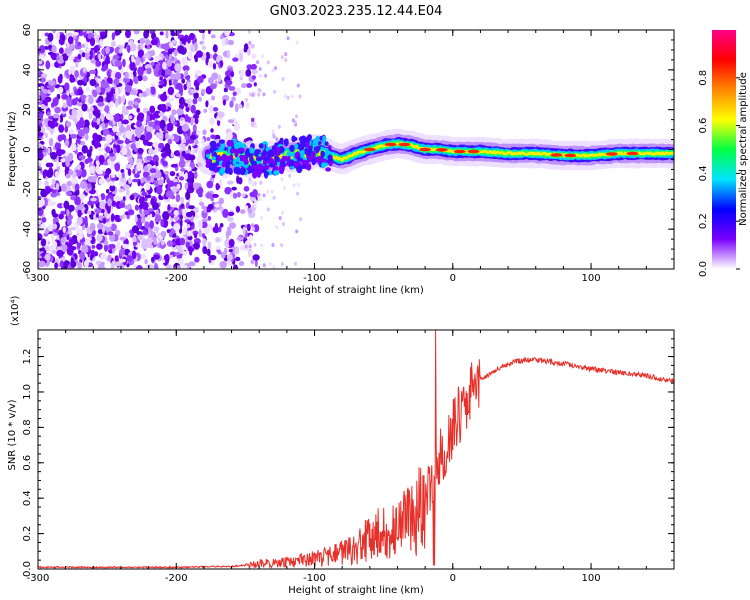 This screenshot has width=750, height=600. What do you see at coordinates (314, 578) in the screenshot?
I see `snr-x-tick-label: -100` at bounding box center [314, 578].